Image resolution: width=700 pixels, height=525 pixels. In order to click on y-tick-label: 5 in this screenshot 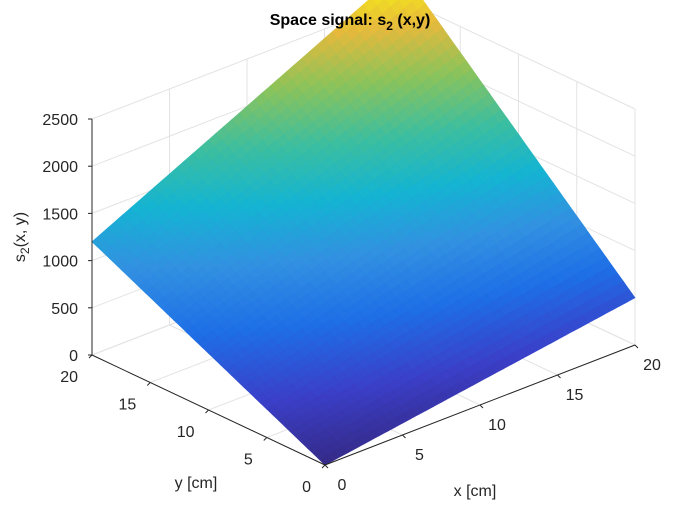, I will do `click(248, 460)`.